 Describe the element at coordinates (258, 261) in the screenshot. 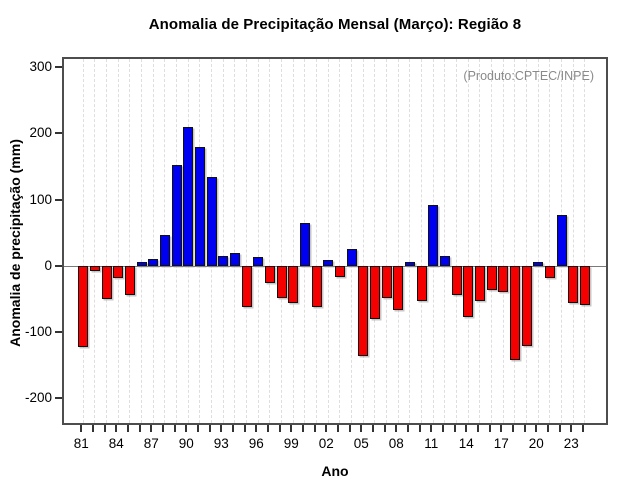

I see `bar-1996` at that location.